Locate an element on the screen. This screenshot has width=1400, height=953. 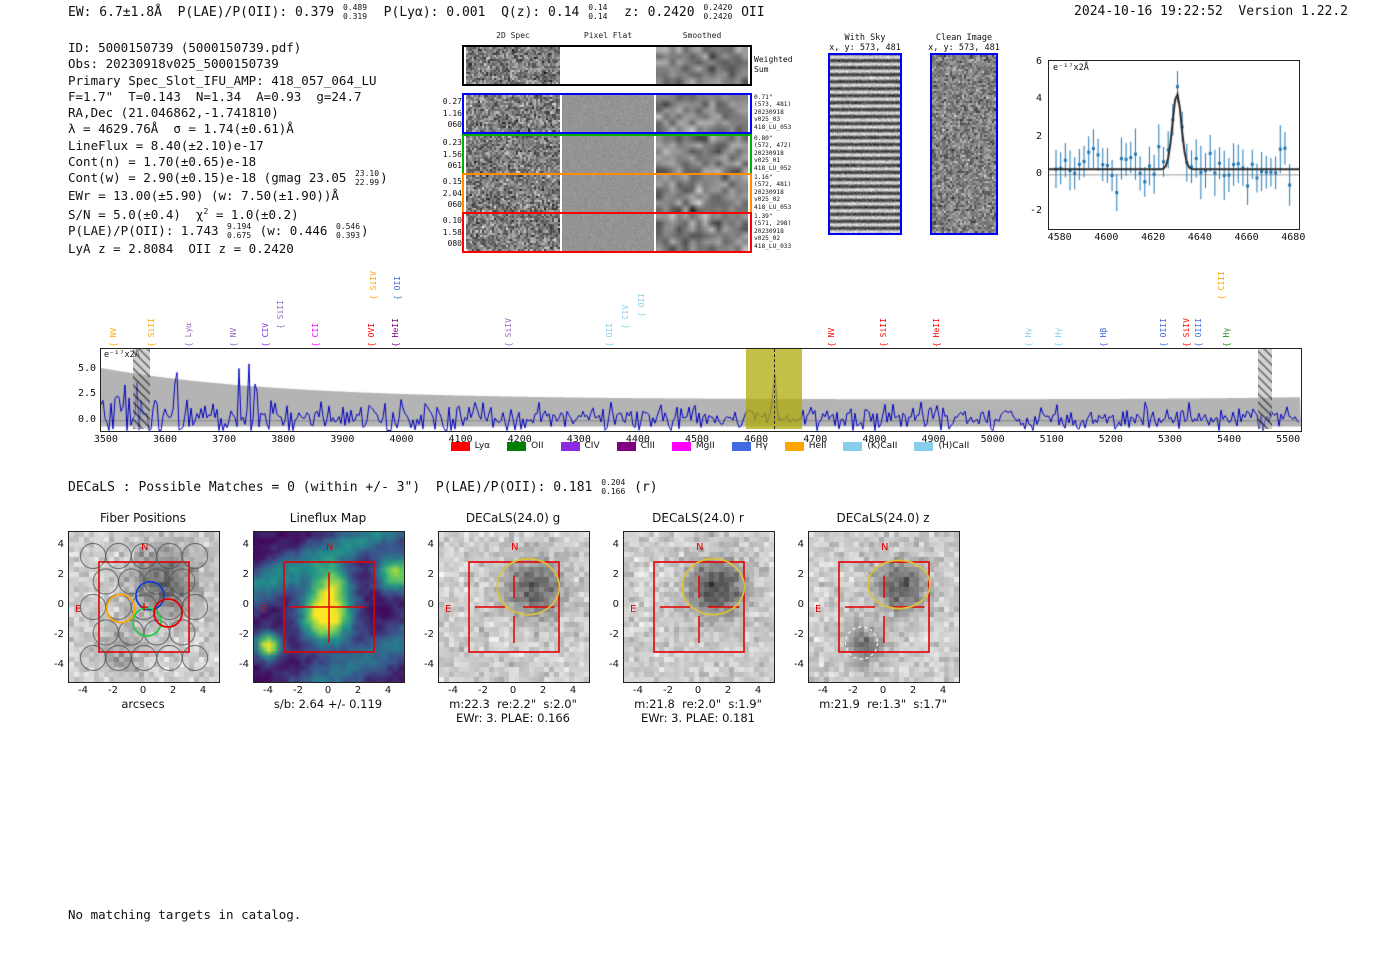
full-spectrum-plot is located at coordinates (701, 390).